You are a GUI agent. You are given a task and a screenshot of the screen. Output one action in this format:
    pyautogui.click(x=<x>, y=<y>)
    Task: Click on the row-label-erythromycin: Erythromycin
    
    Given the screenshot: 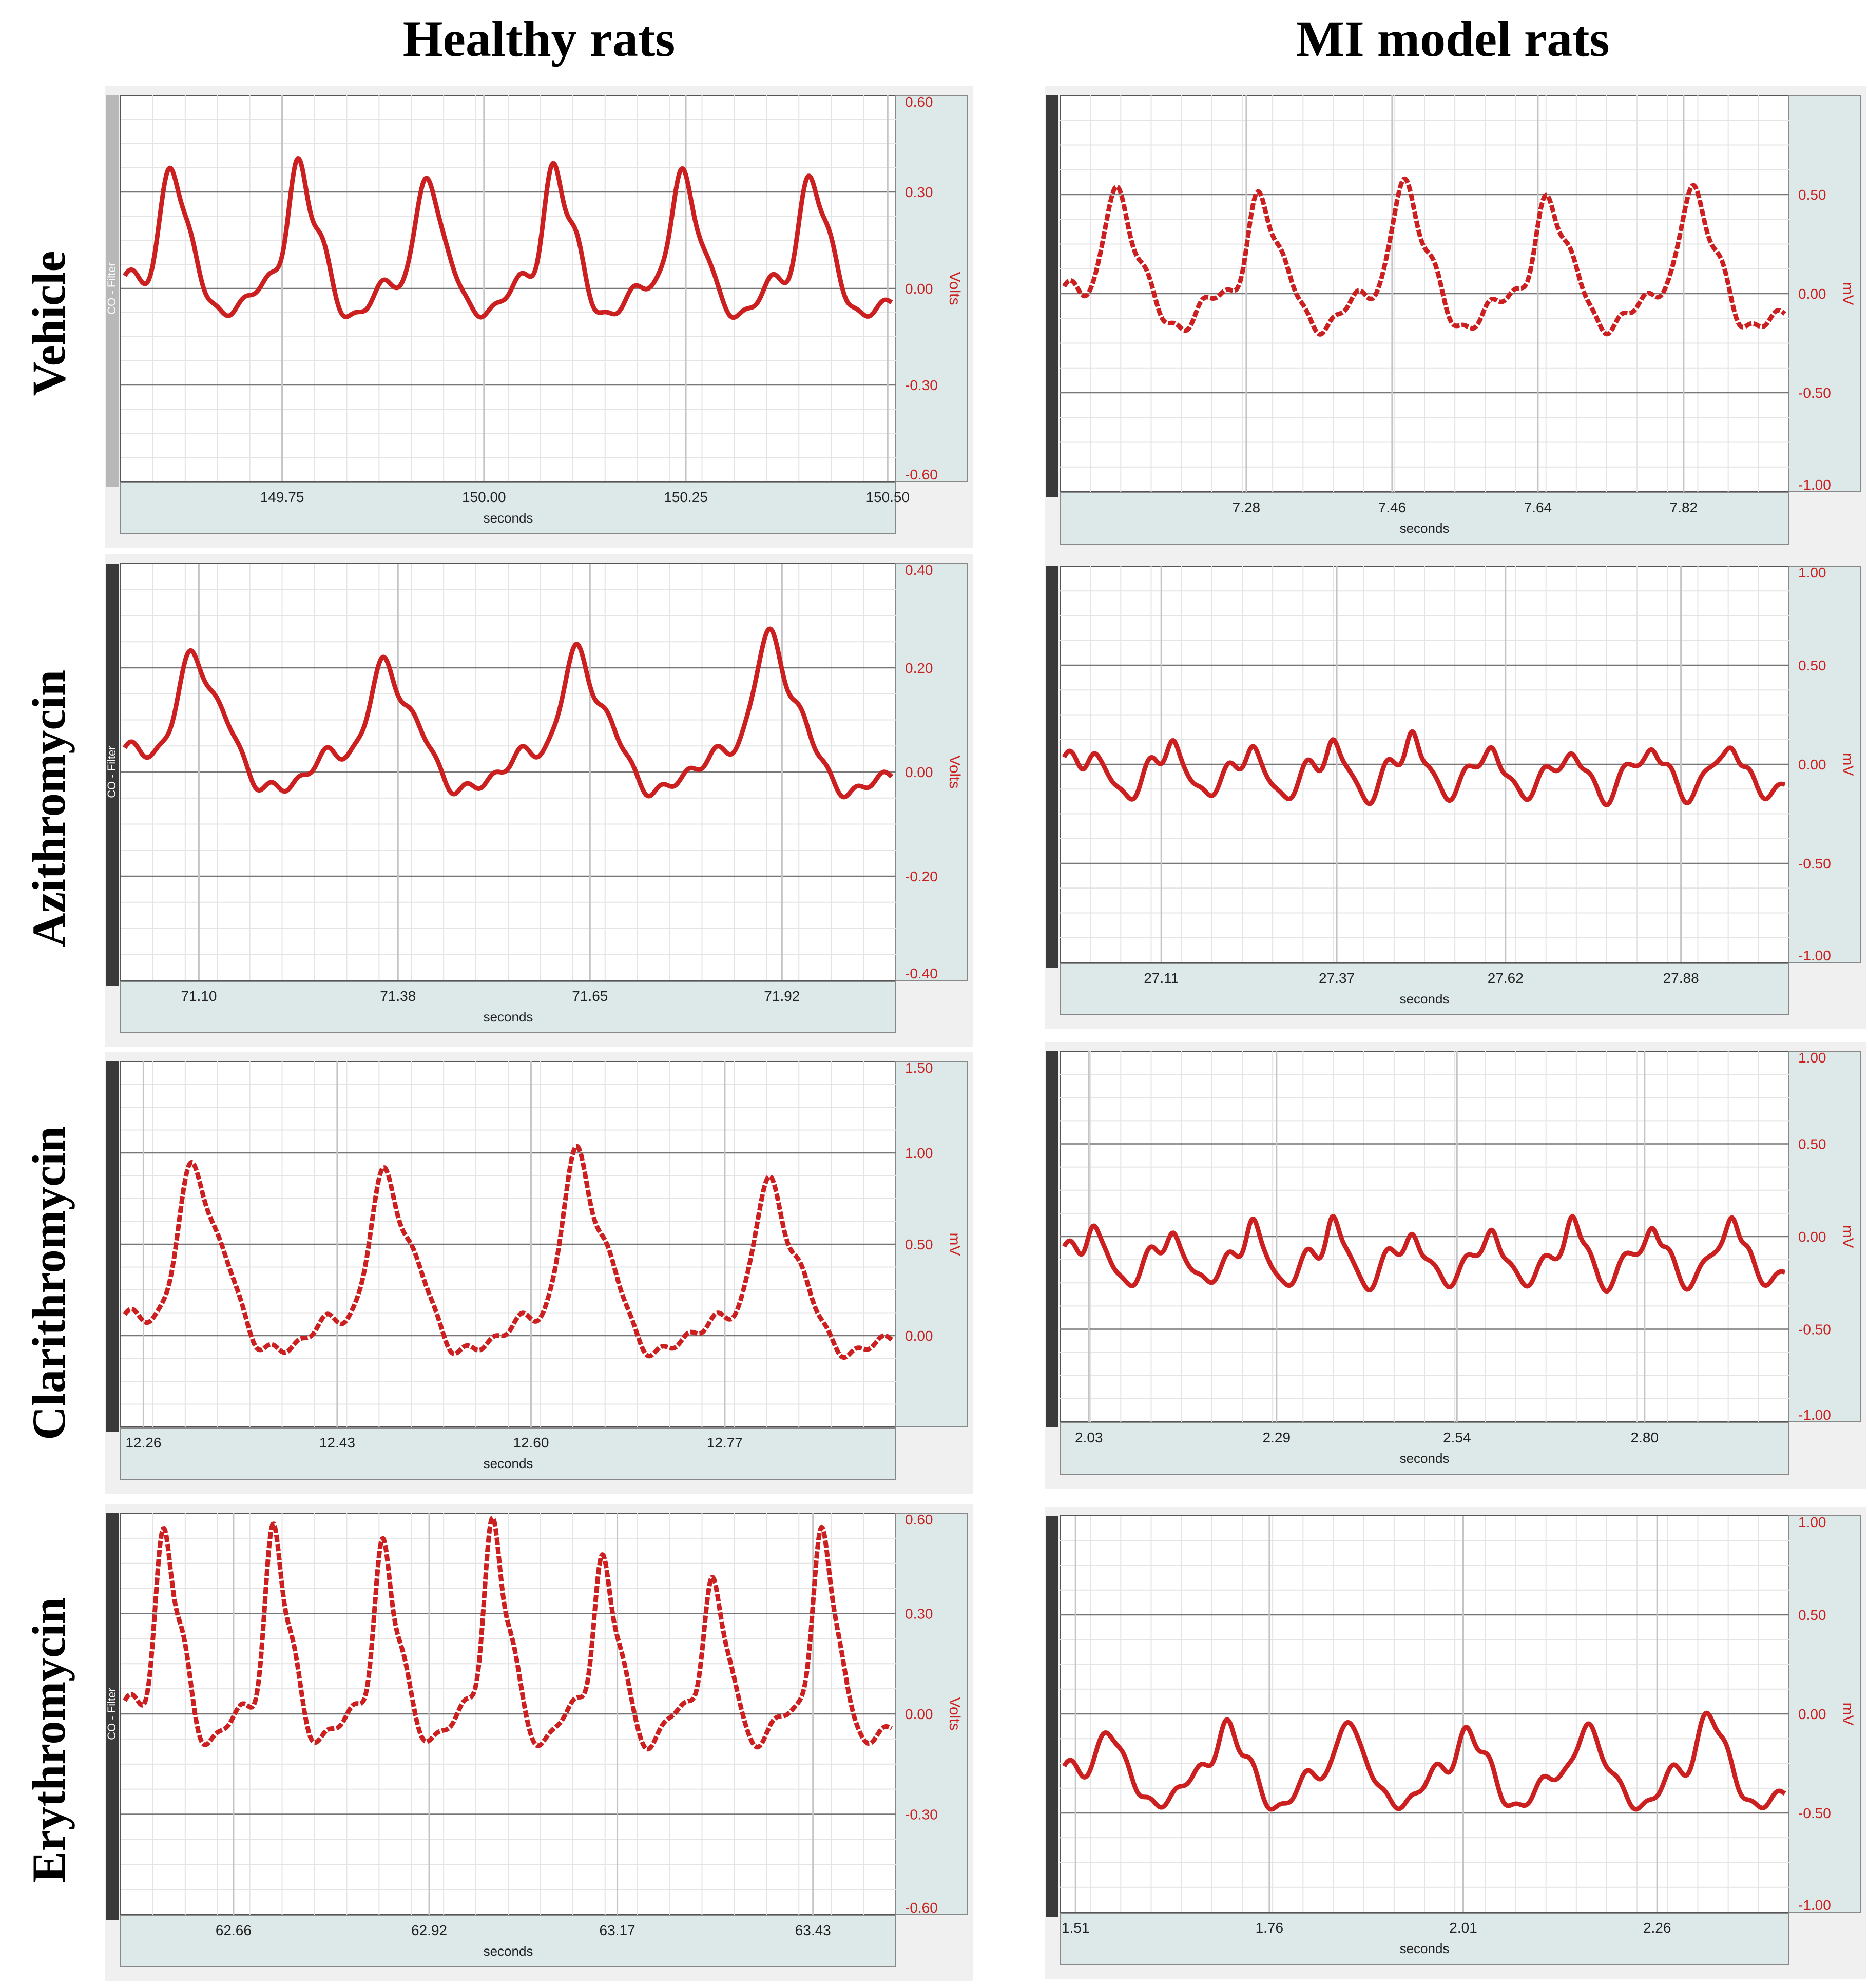 What is the action you would take?
    pyautogui.click(x=49, y=1740)
    